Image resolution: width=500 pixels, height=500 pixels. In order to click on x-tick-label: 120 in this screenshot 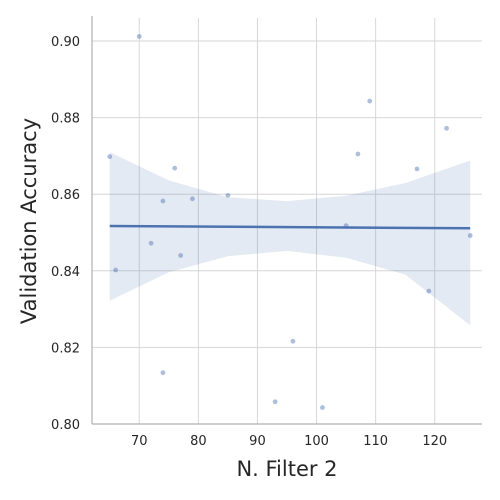, I will do `click(434, 441)`.